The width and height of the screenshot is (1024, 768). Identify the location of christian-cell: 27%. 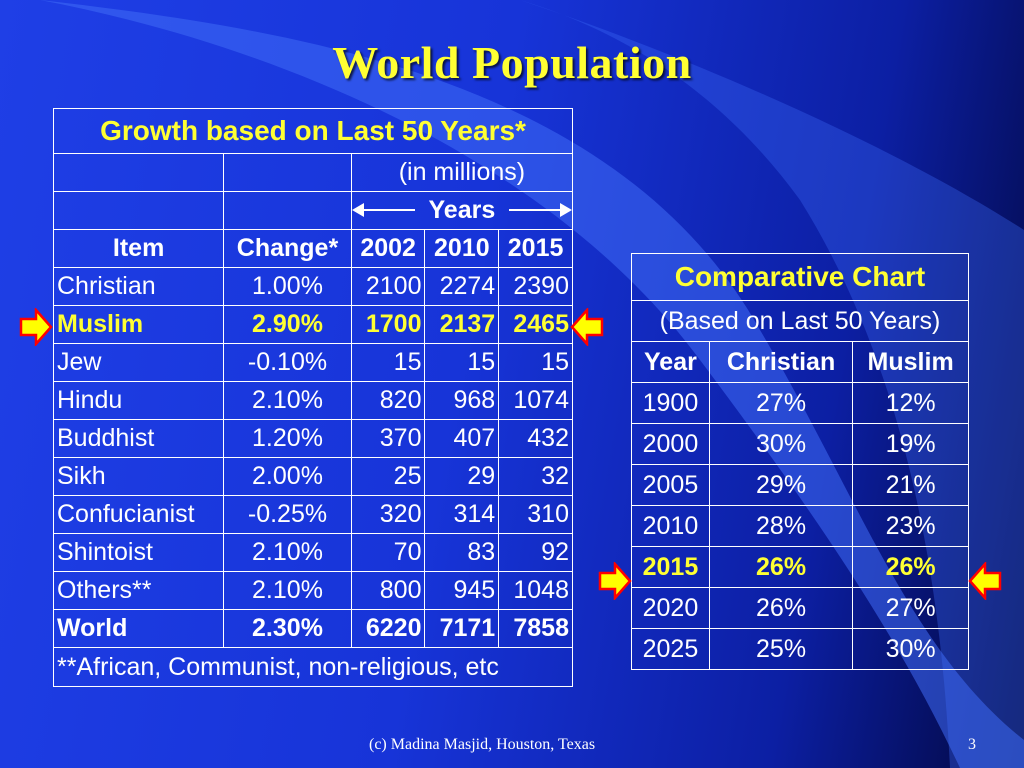
(781, 403).